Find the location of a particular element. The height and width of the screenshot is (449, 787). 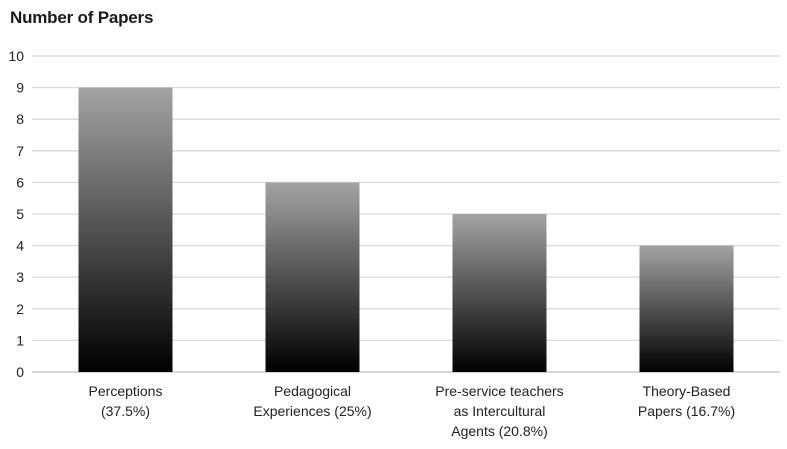

y-tick-label: 9 is located at coordinates (20, 88).